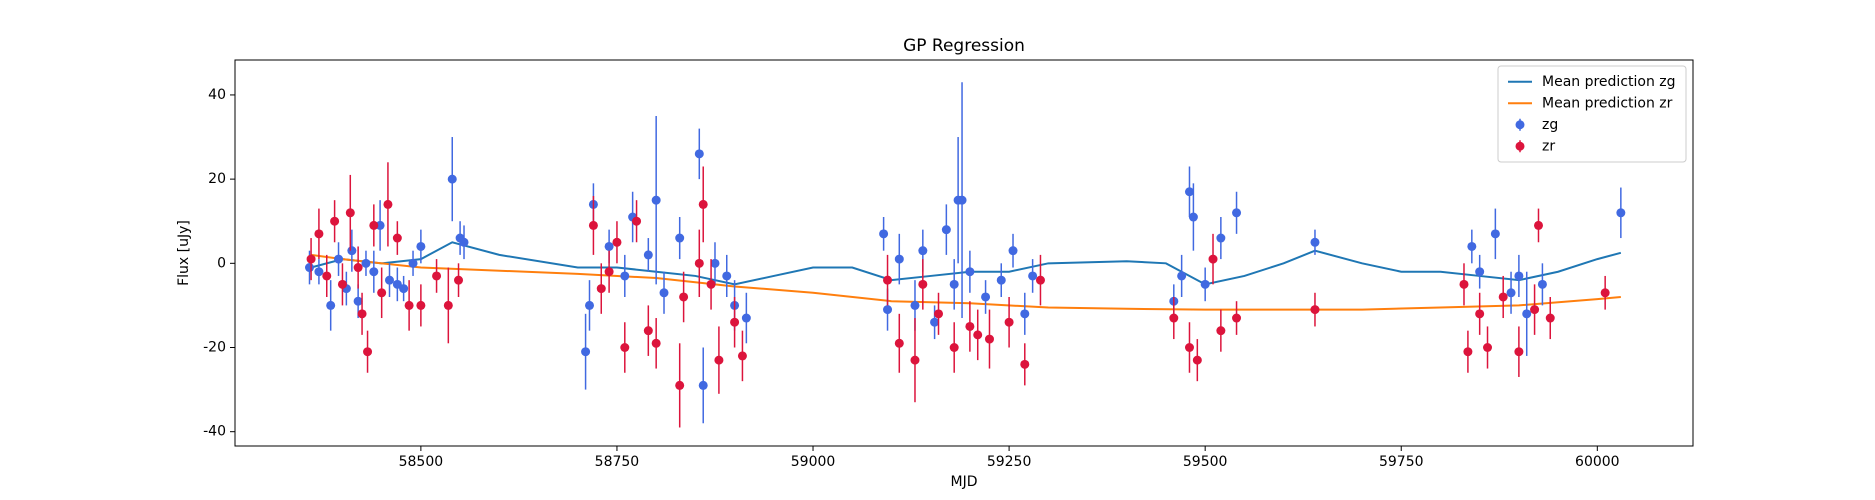  What do you see at coordinates (217, 95) in the screenshot?
I see `y-tick-label: 40` at bounding box center [217, 95].